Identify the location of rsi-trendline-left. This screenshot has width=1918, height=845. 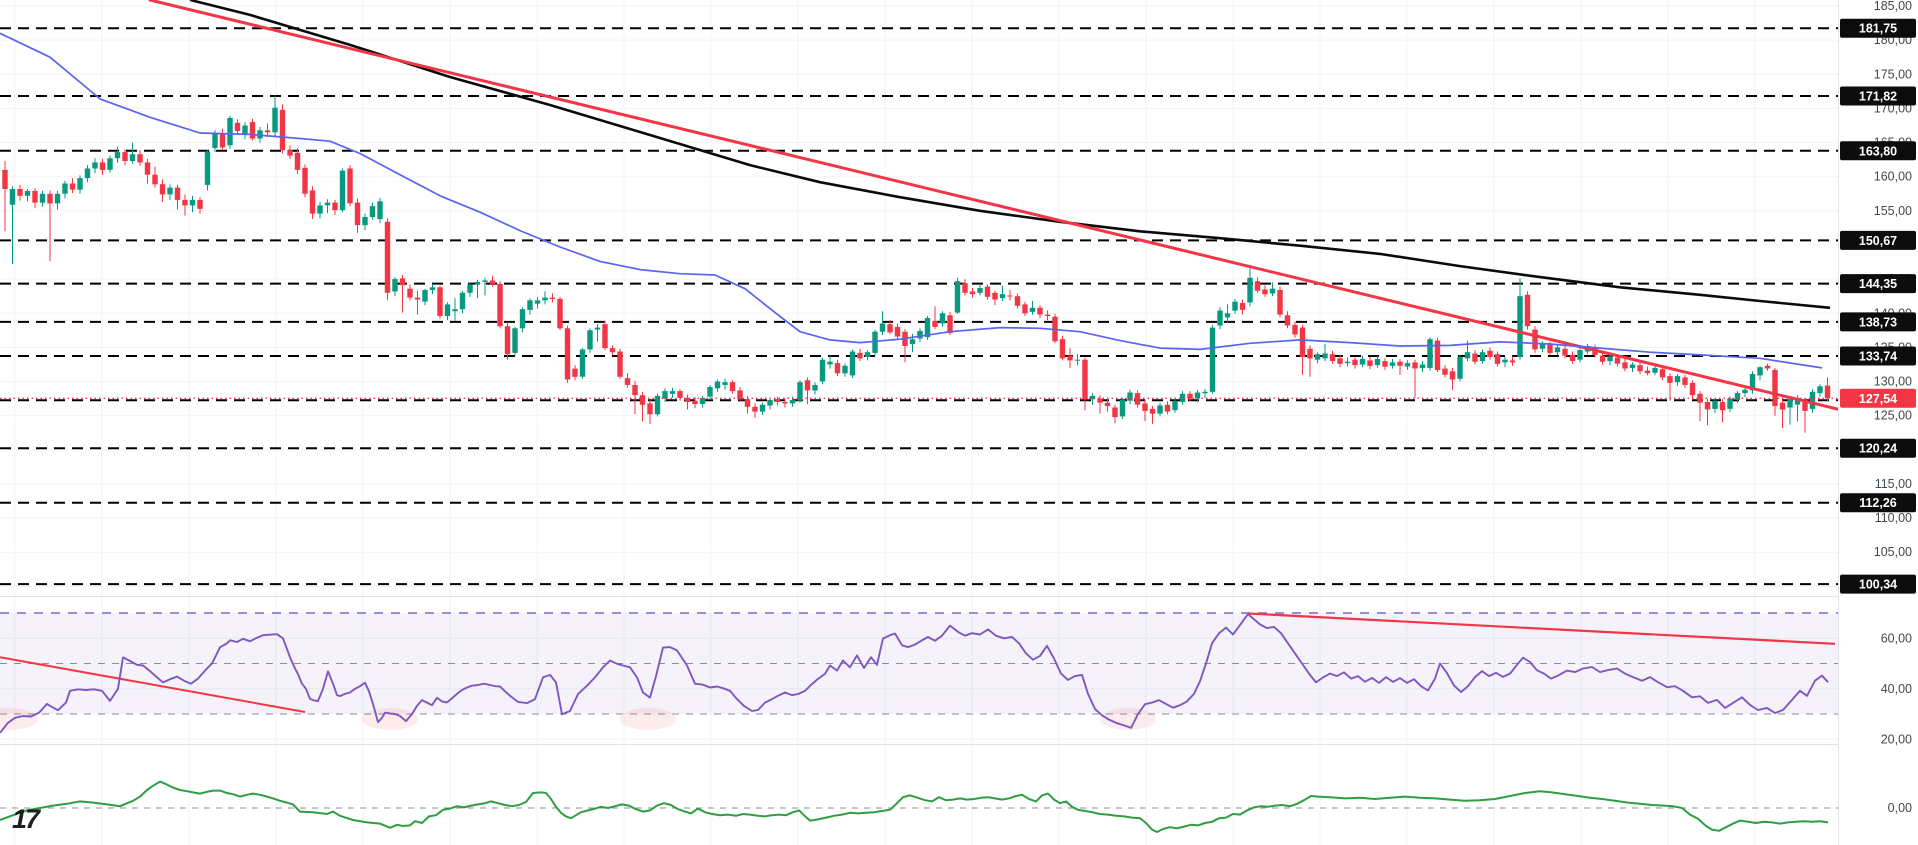
(153, 684).